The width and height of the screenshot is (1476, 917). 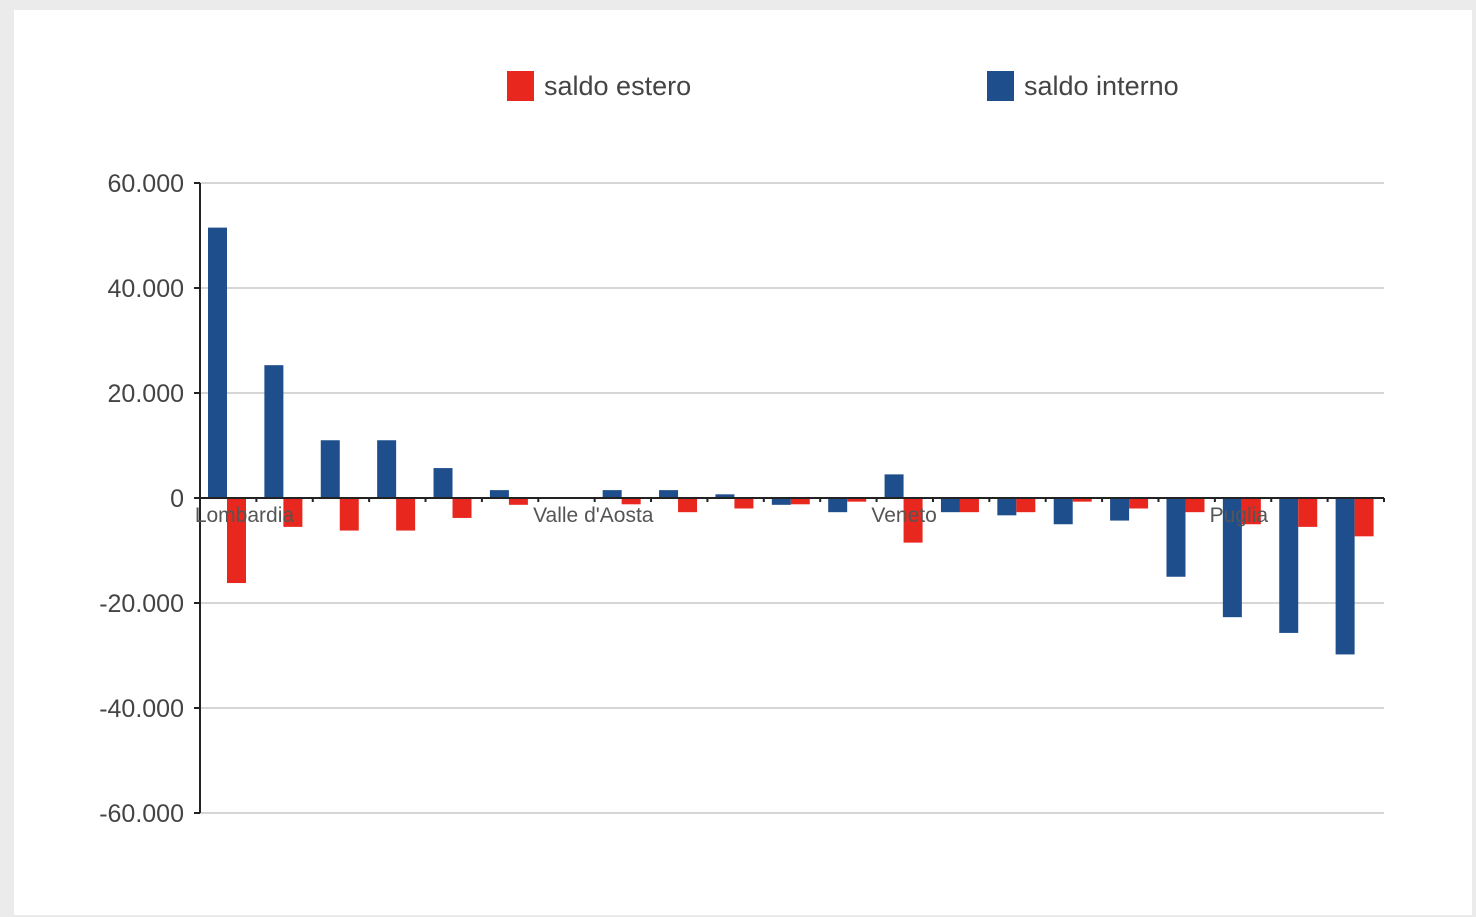 What do you see at coordinates (520, 86) in the screenshot?
I see `legend-swatch-saldo-estero` at bounding box center [520, 86].